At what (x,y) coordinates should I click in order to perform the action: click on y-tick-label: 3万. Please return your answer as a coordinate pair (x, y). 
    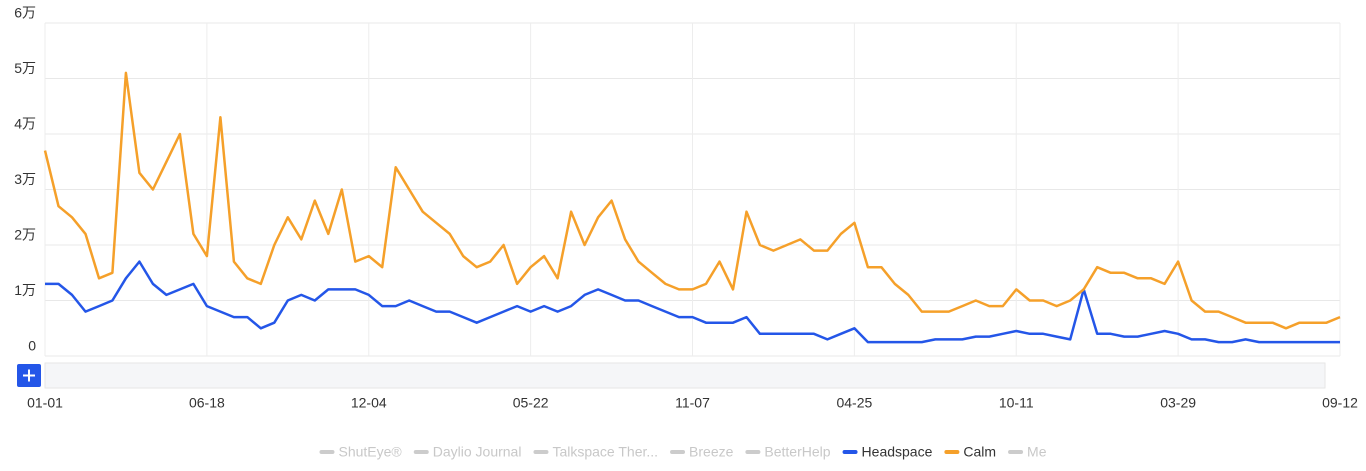
    Looking at the image, I should click on (25, 179).